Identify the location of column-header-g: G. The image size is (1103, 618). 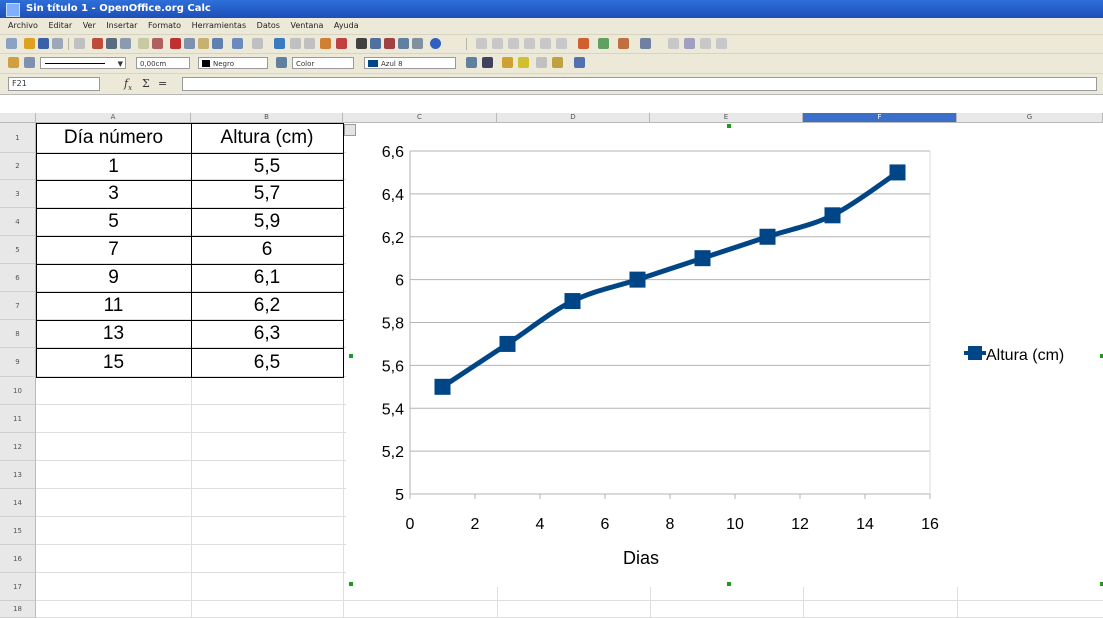
(1030, 118).